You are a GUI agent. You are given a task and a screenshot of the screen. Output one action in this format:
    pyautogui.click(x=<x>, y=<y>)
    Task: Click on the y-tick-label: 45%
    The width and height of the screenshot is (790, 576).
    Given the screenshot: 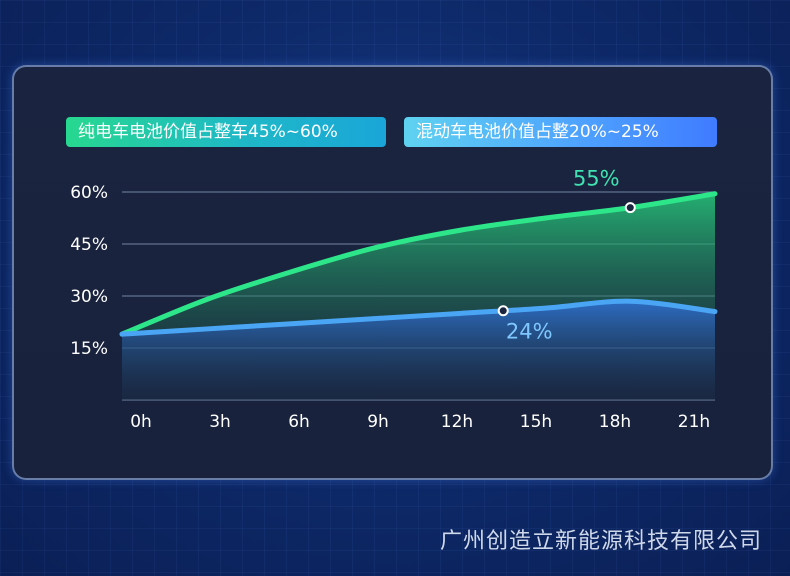 What is the action you would take?
    pyautogui.click(x=89, y=245)
    